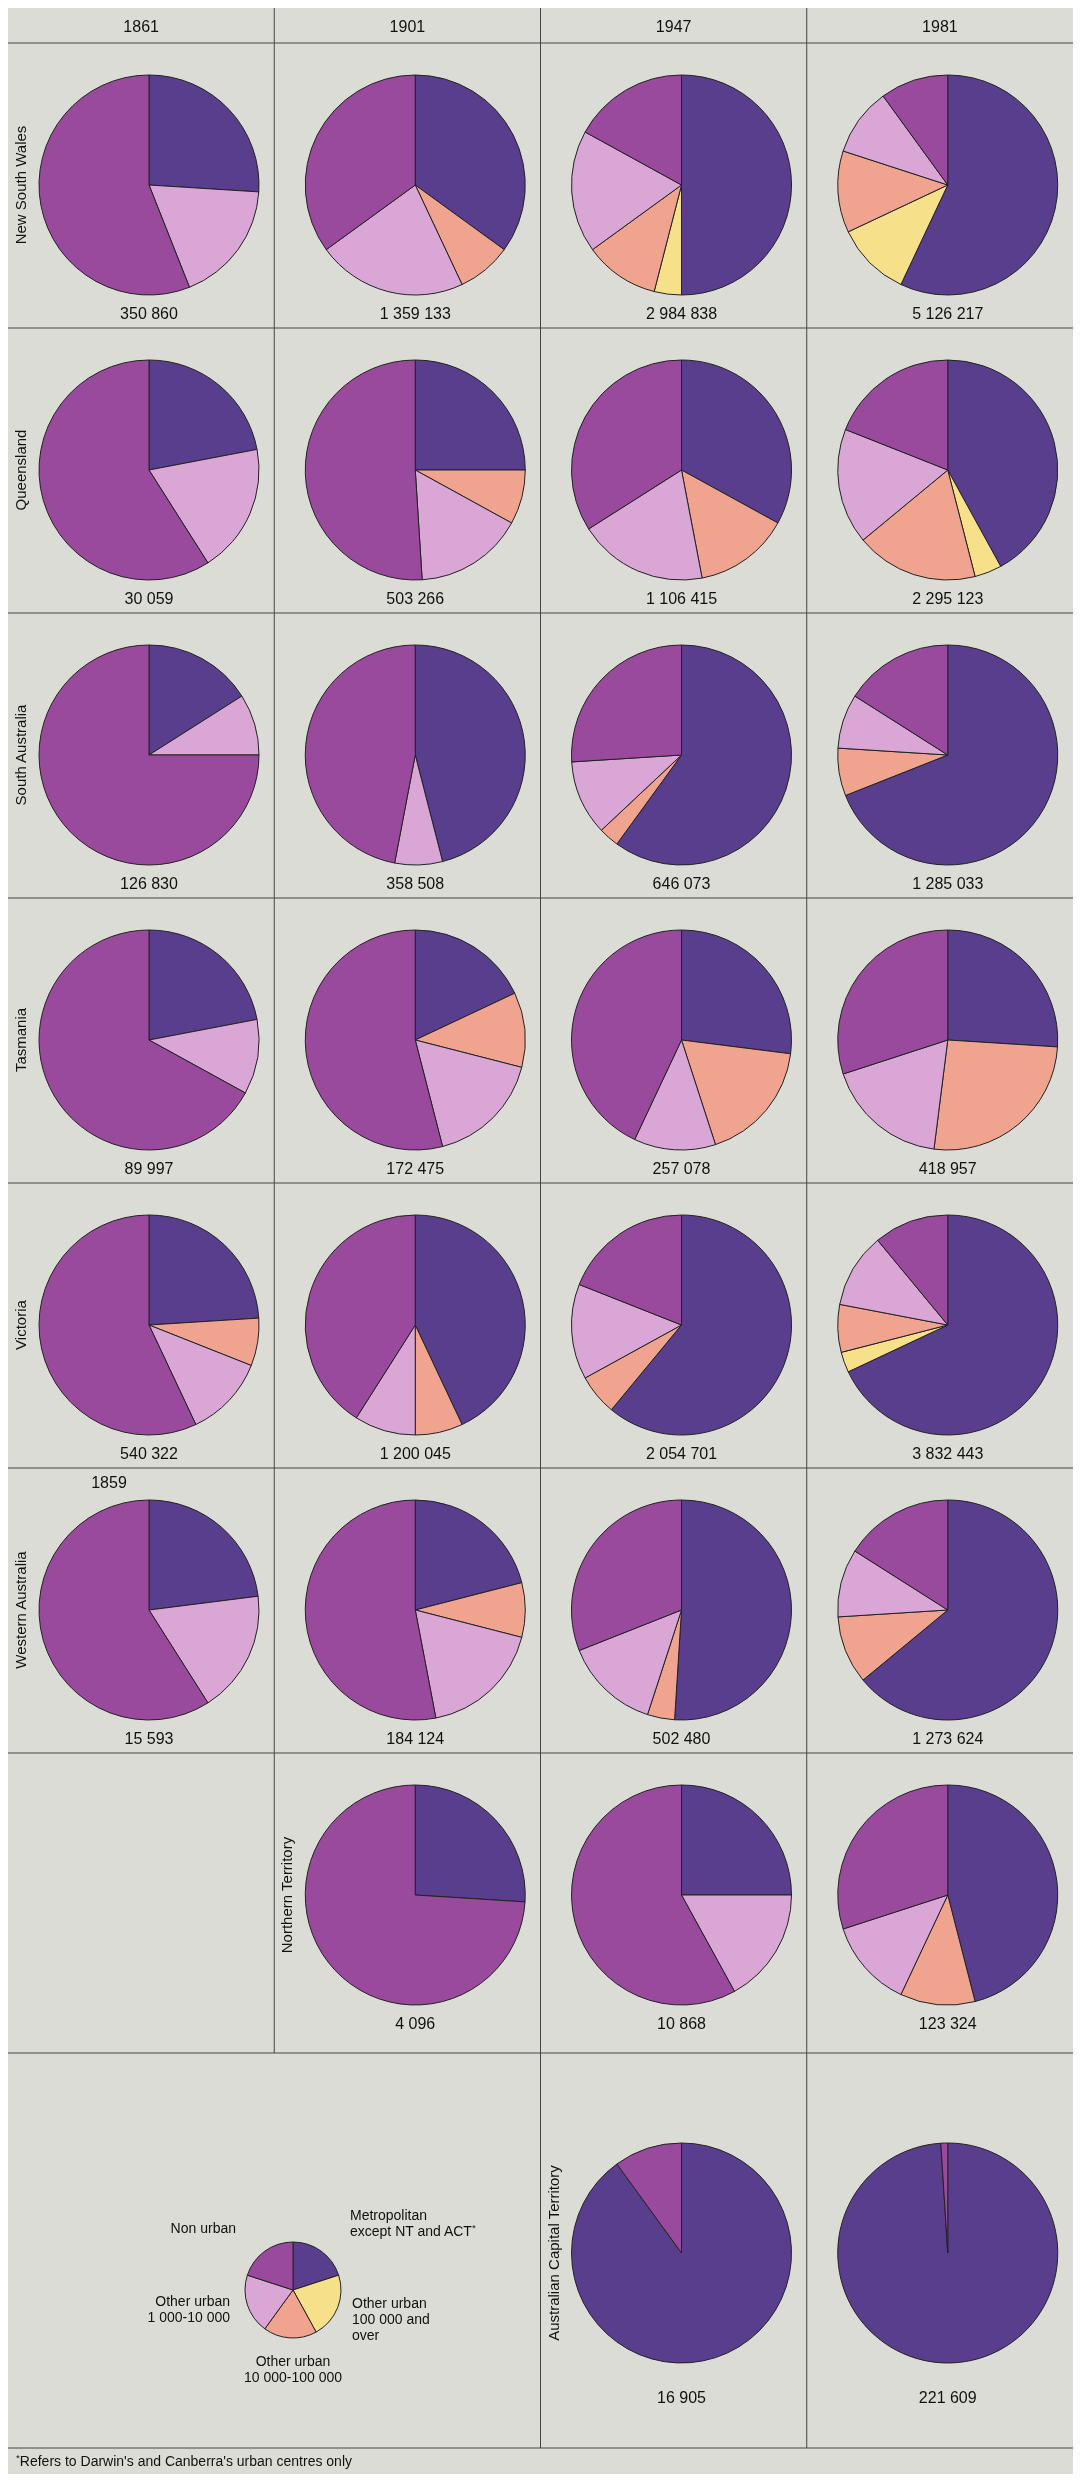 The width and height of the screenshot is (1081, 2482). I want to click on text: 2 984 838, so click(681, 313).